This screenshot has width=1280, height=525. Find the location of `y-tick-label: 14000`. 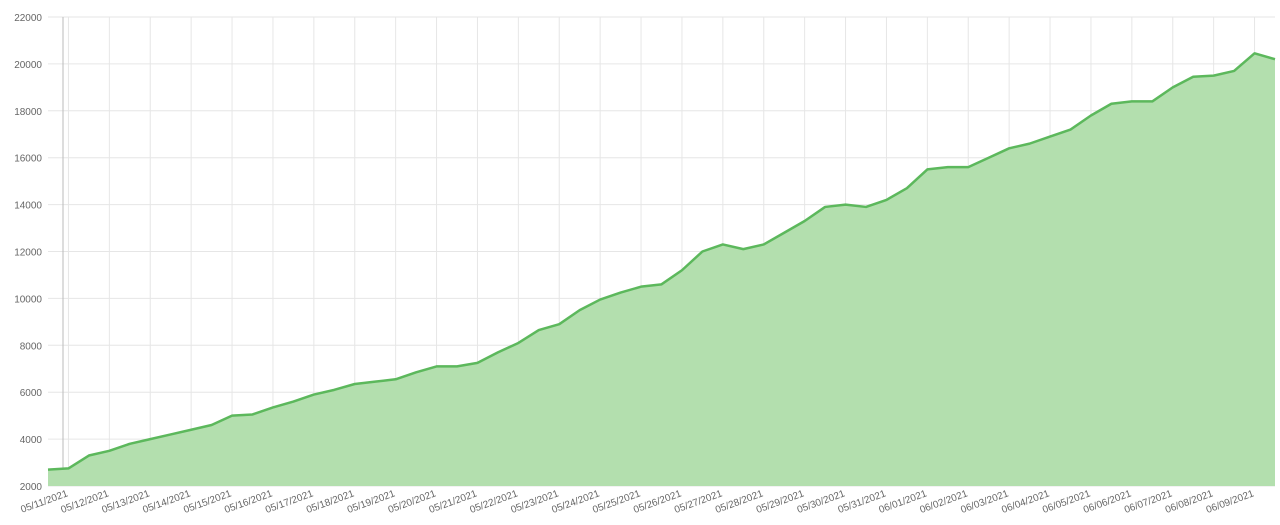

y-tick-label: 14000 is located at coordinates (28, 206).